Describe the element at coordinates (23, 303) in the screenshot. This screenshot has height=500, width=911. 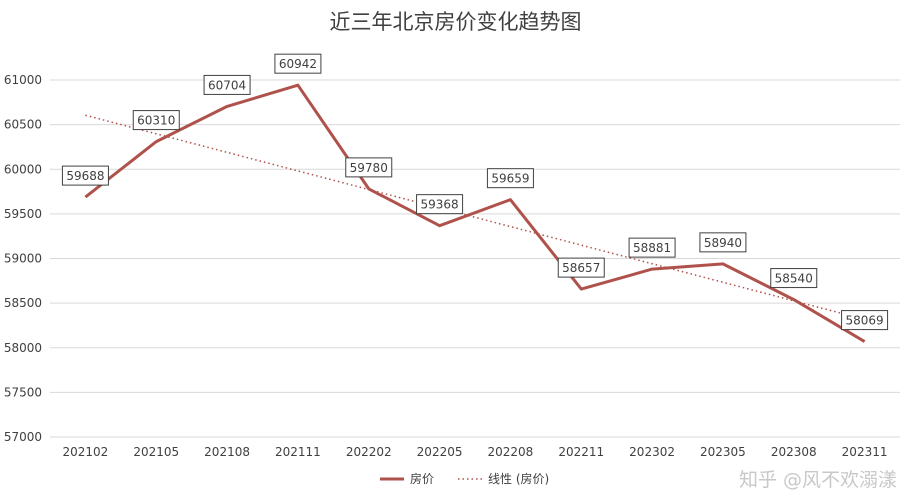
I see `y-tick-label: 58500` at that location.